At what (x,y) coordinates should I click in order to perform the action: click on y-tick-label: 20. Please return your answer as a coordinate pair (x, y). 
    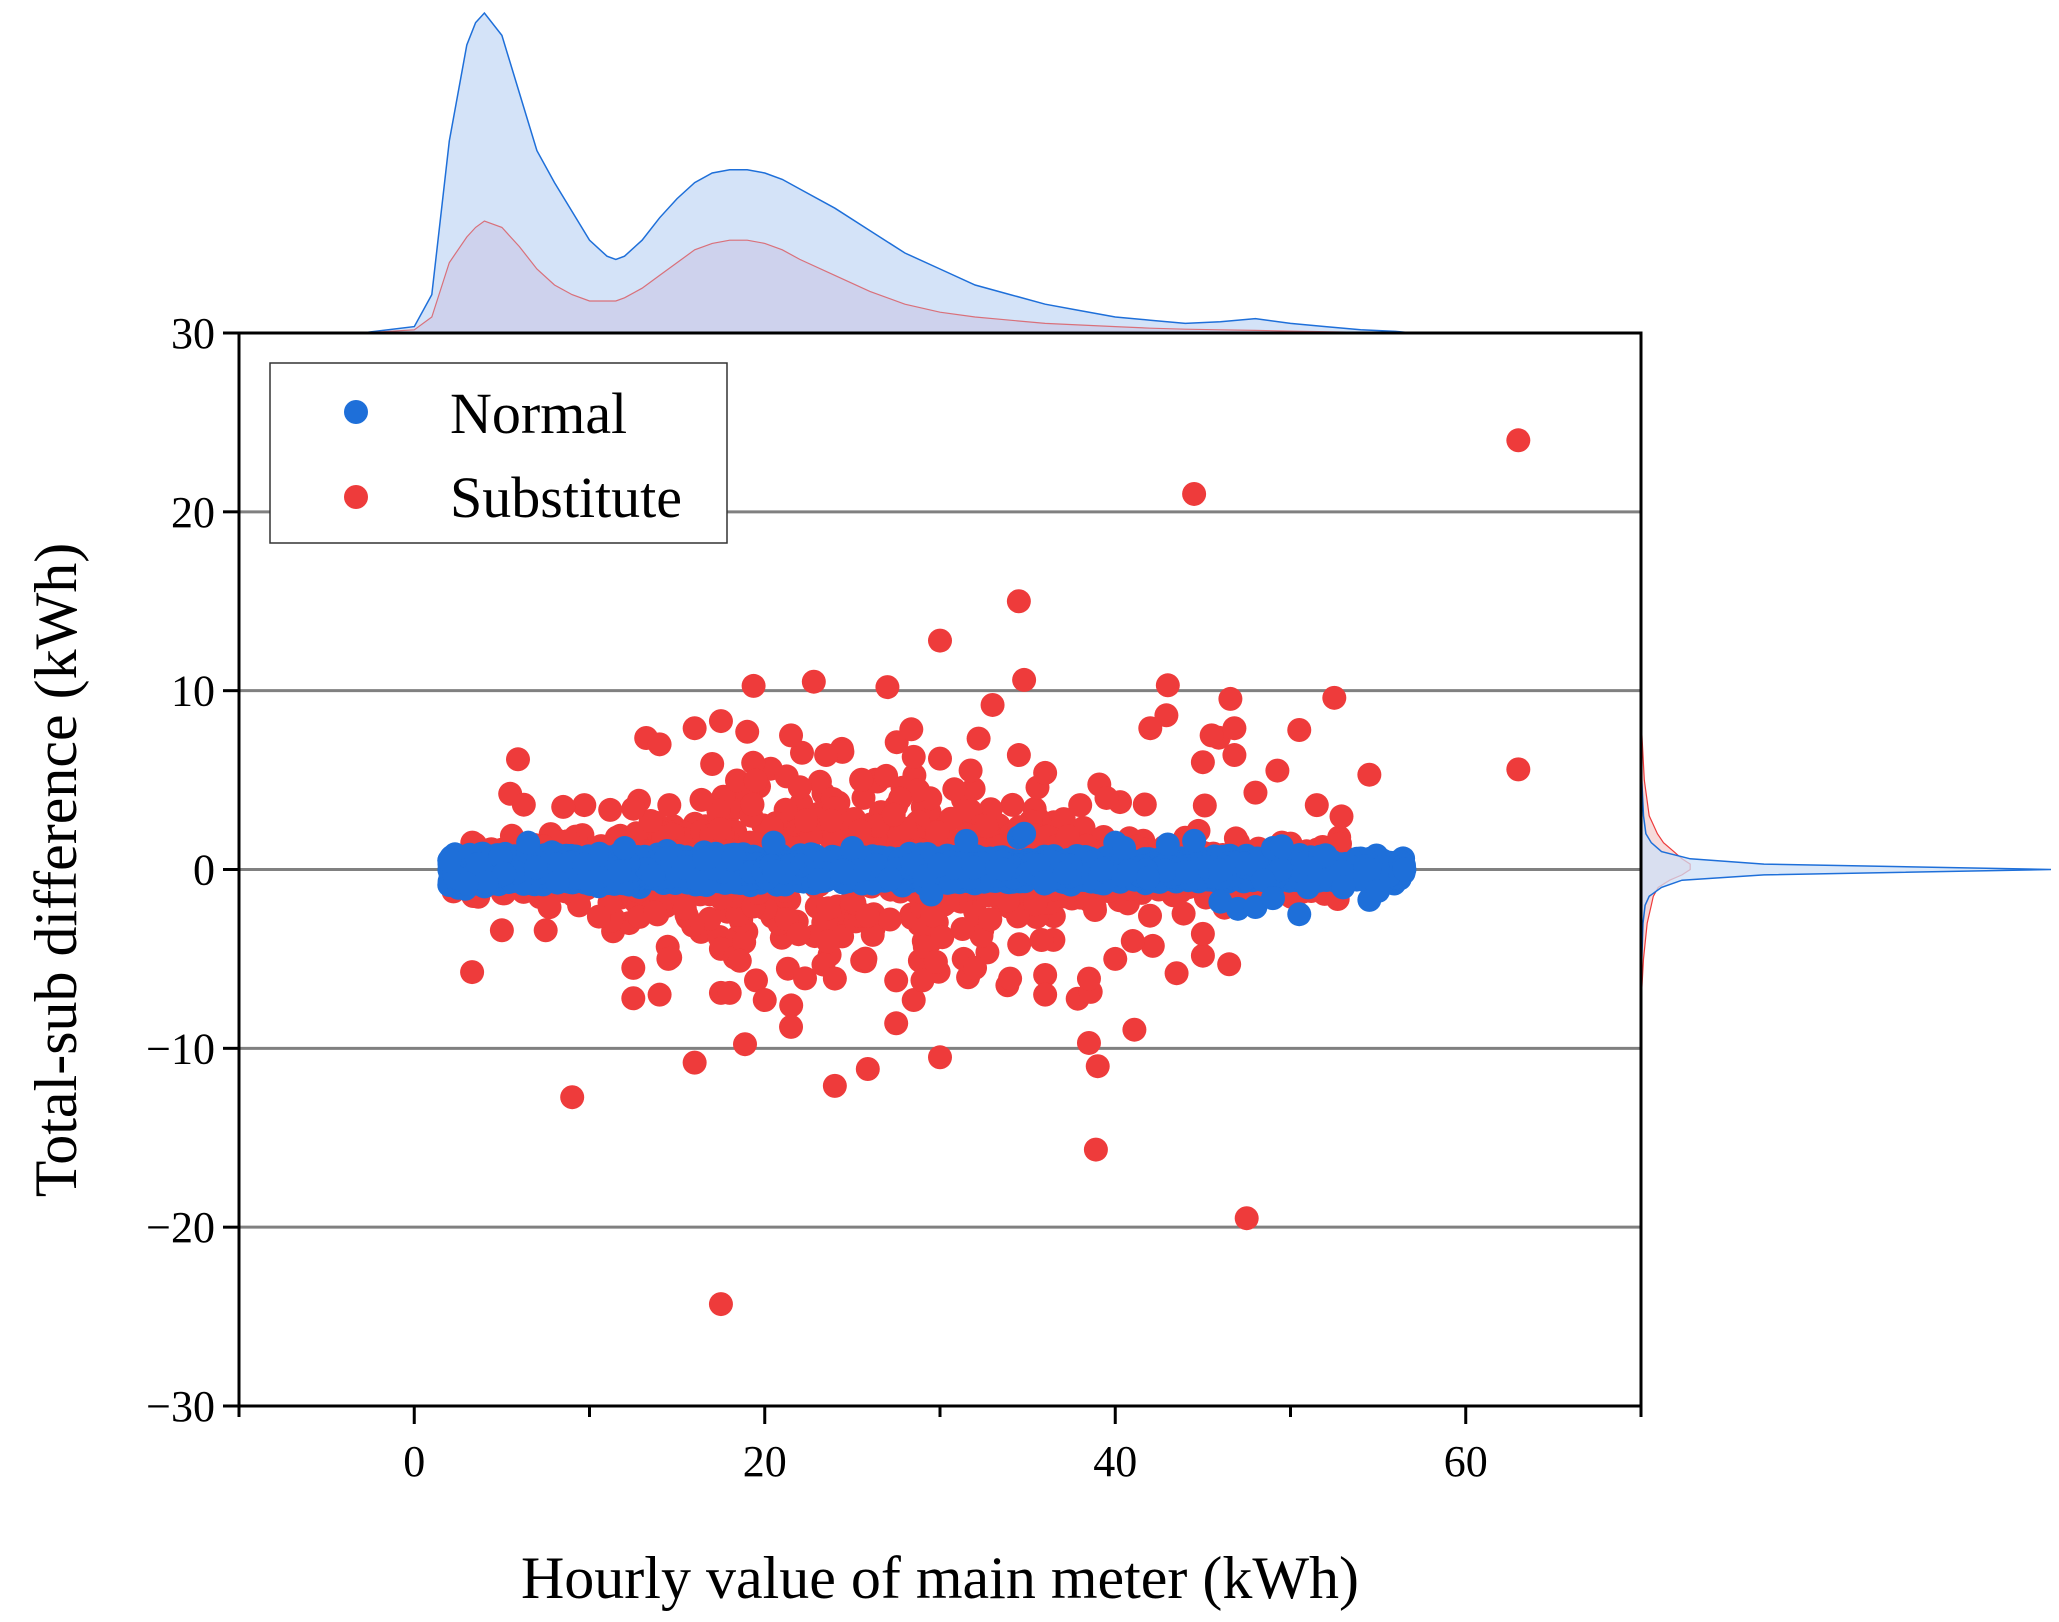
    Looking at the image, I should click on (193, 512).